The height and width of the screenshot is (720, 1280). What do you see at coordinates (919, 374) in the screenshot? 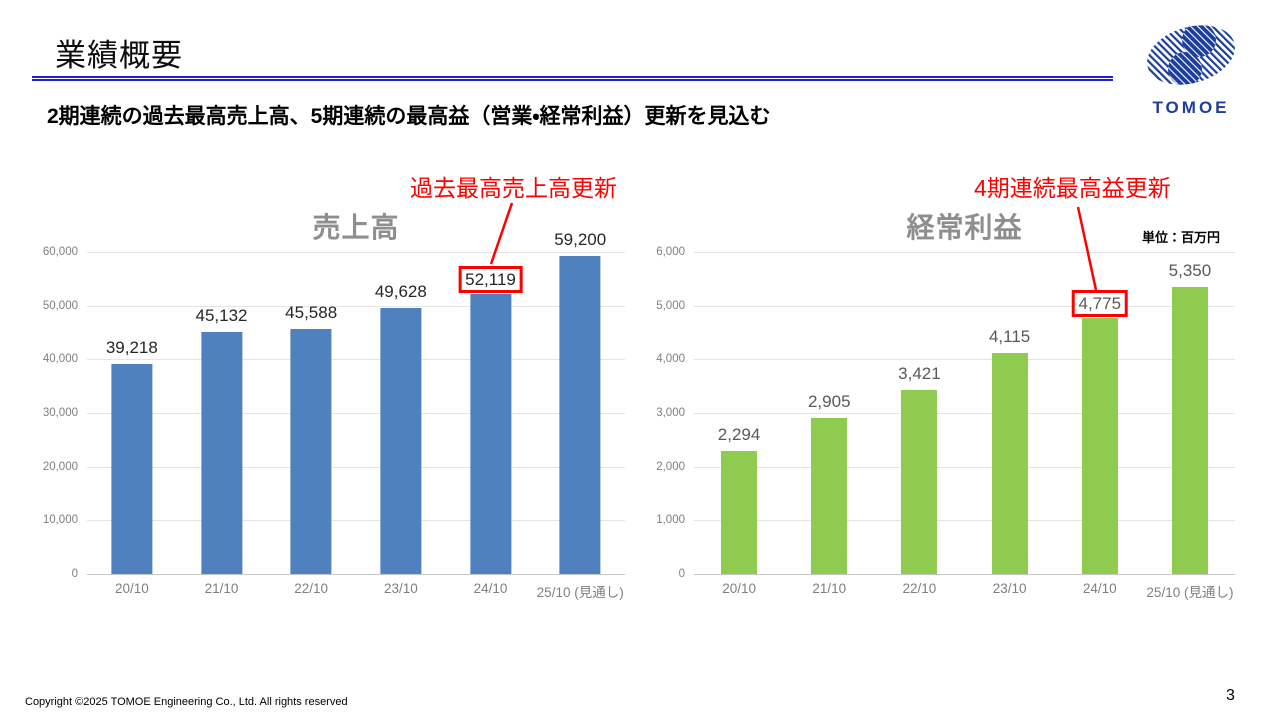
I see `data-label: 3,421` at bounding box center [919, 374].